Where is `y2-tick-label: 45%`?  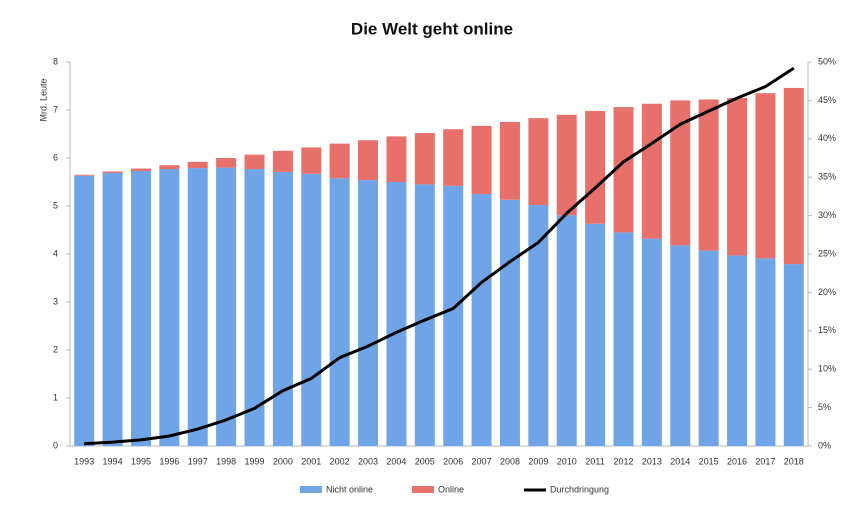
y2-tick-label: 45% is located at coordinates (827, 100).